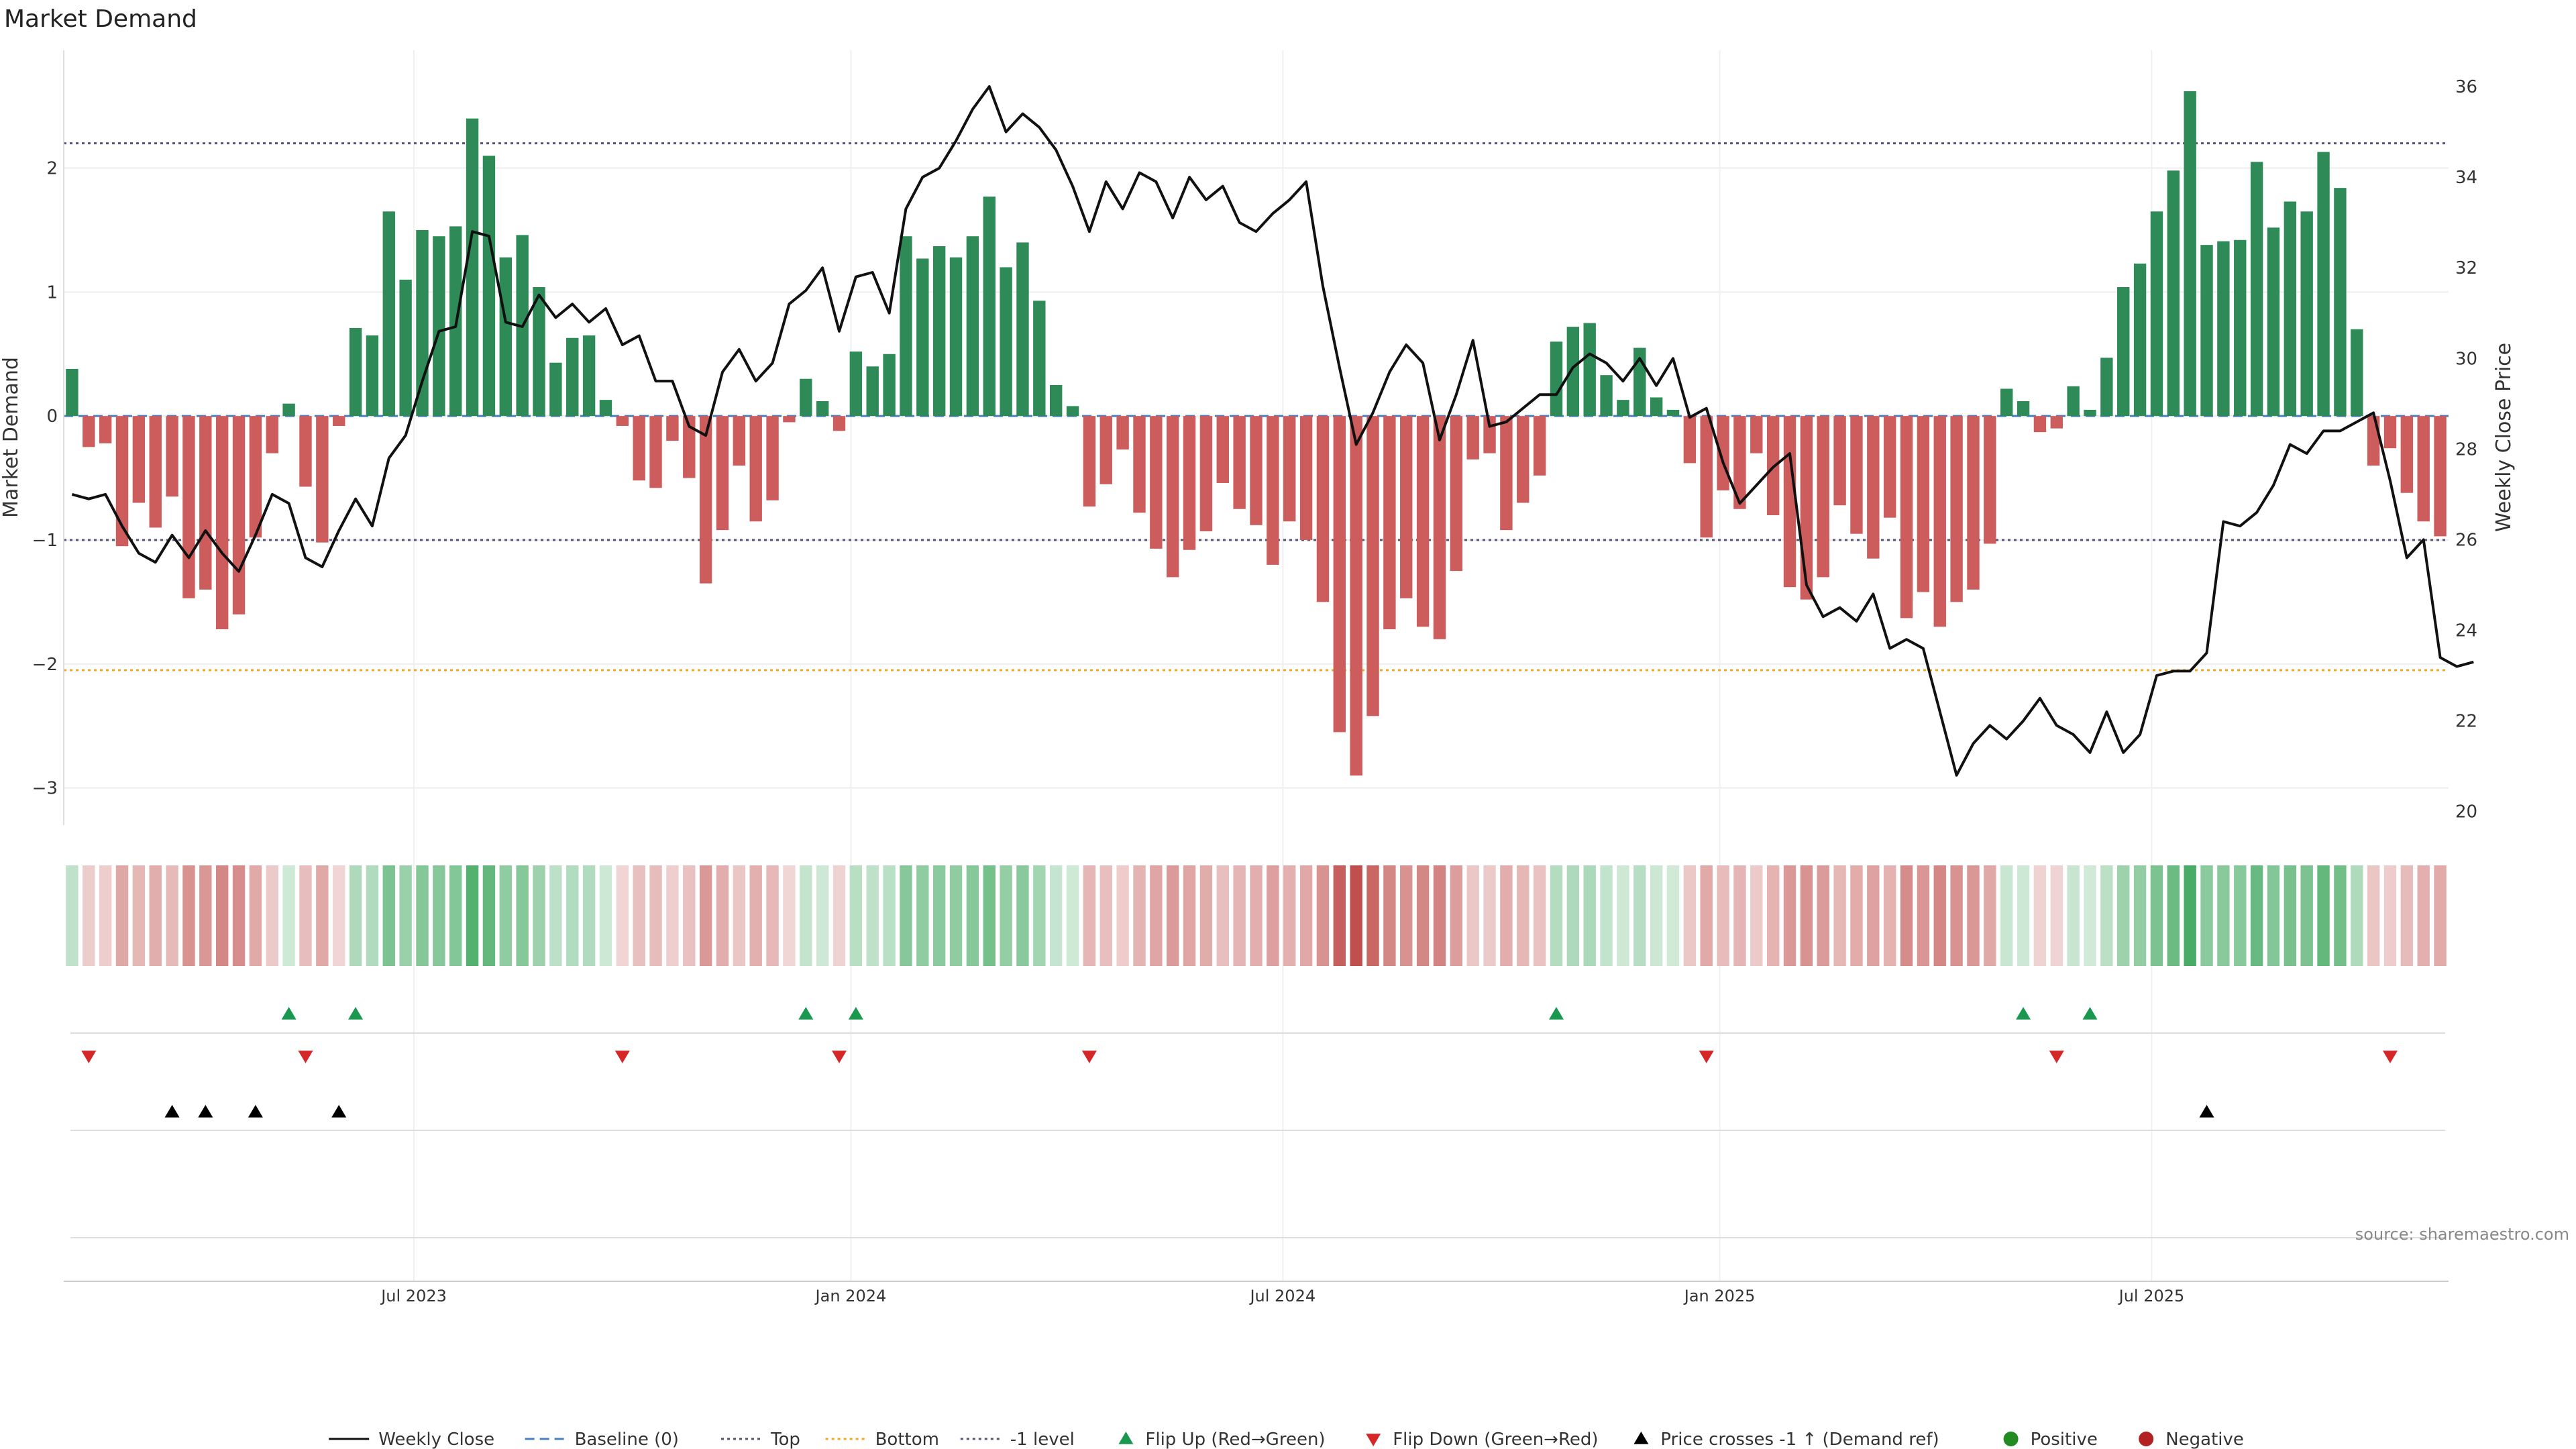 This screenshot has width=2576, height=1449. Describe the element at coordinates (1719, 1296) in the screenshot. I see `x-tick-label: Jan 2025` at that location.